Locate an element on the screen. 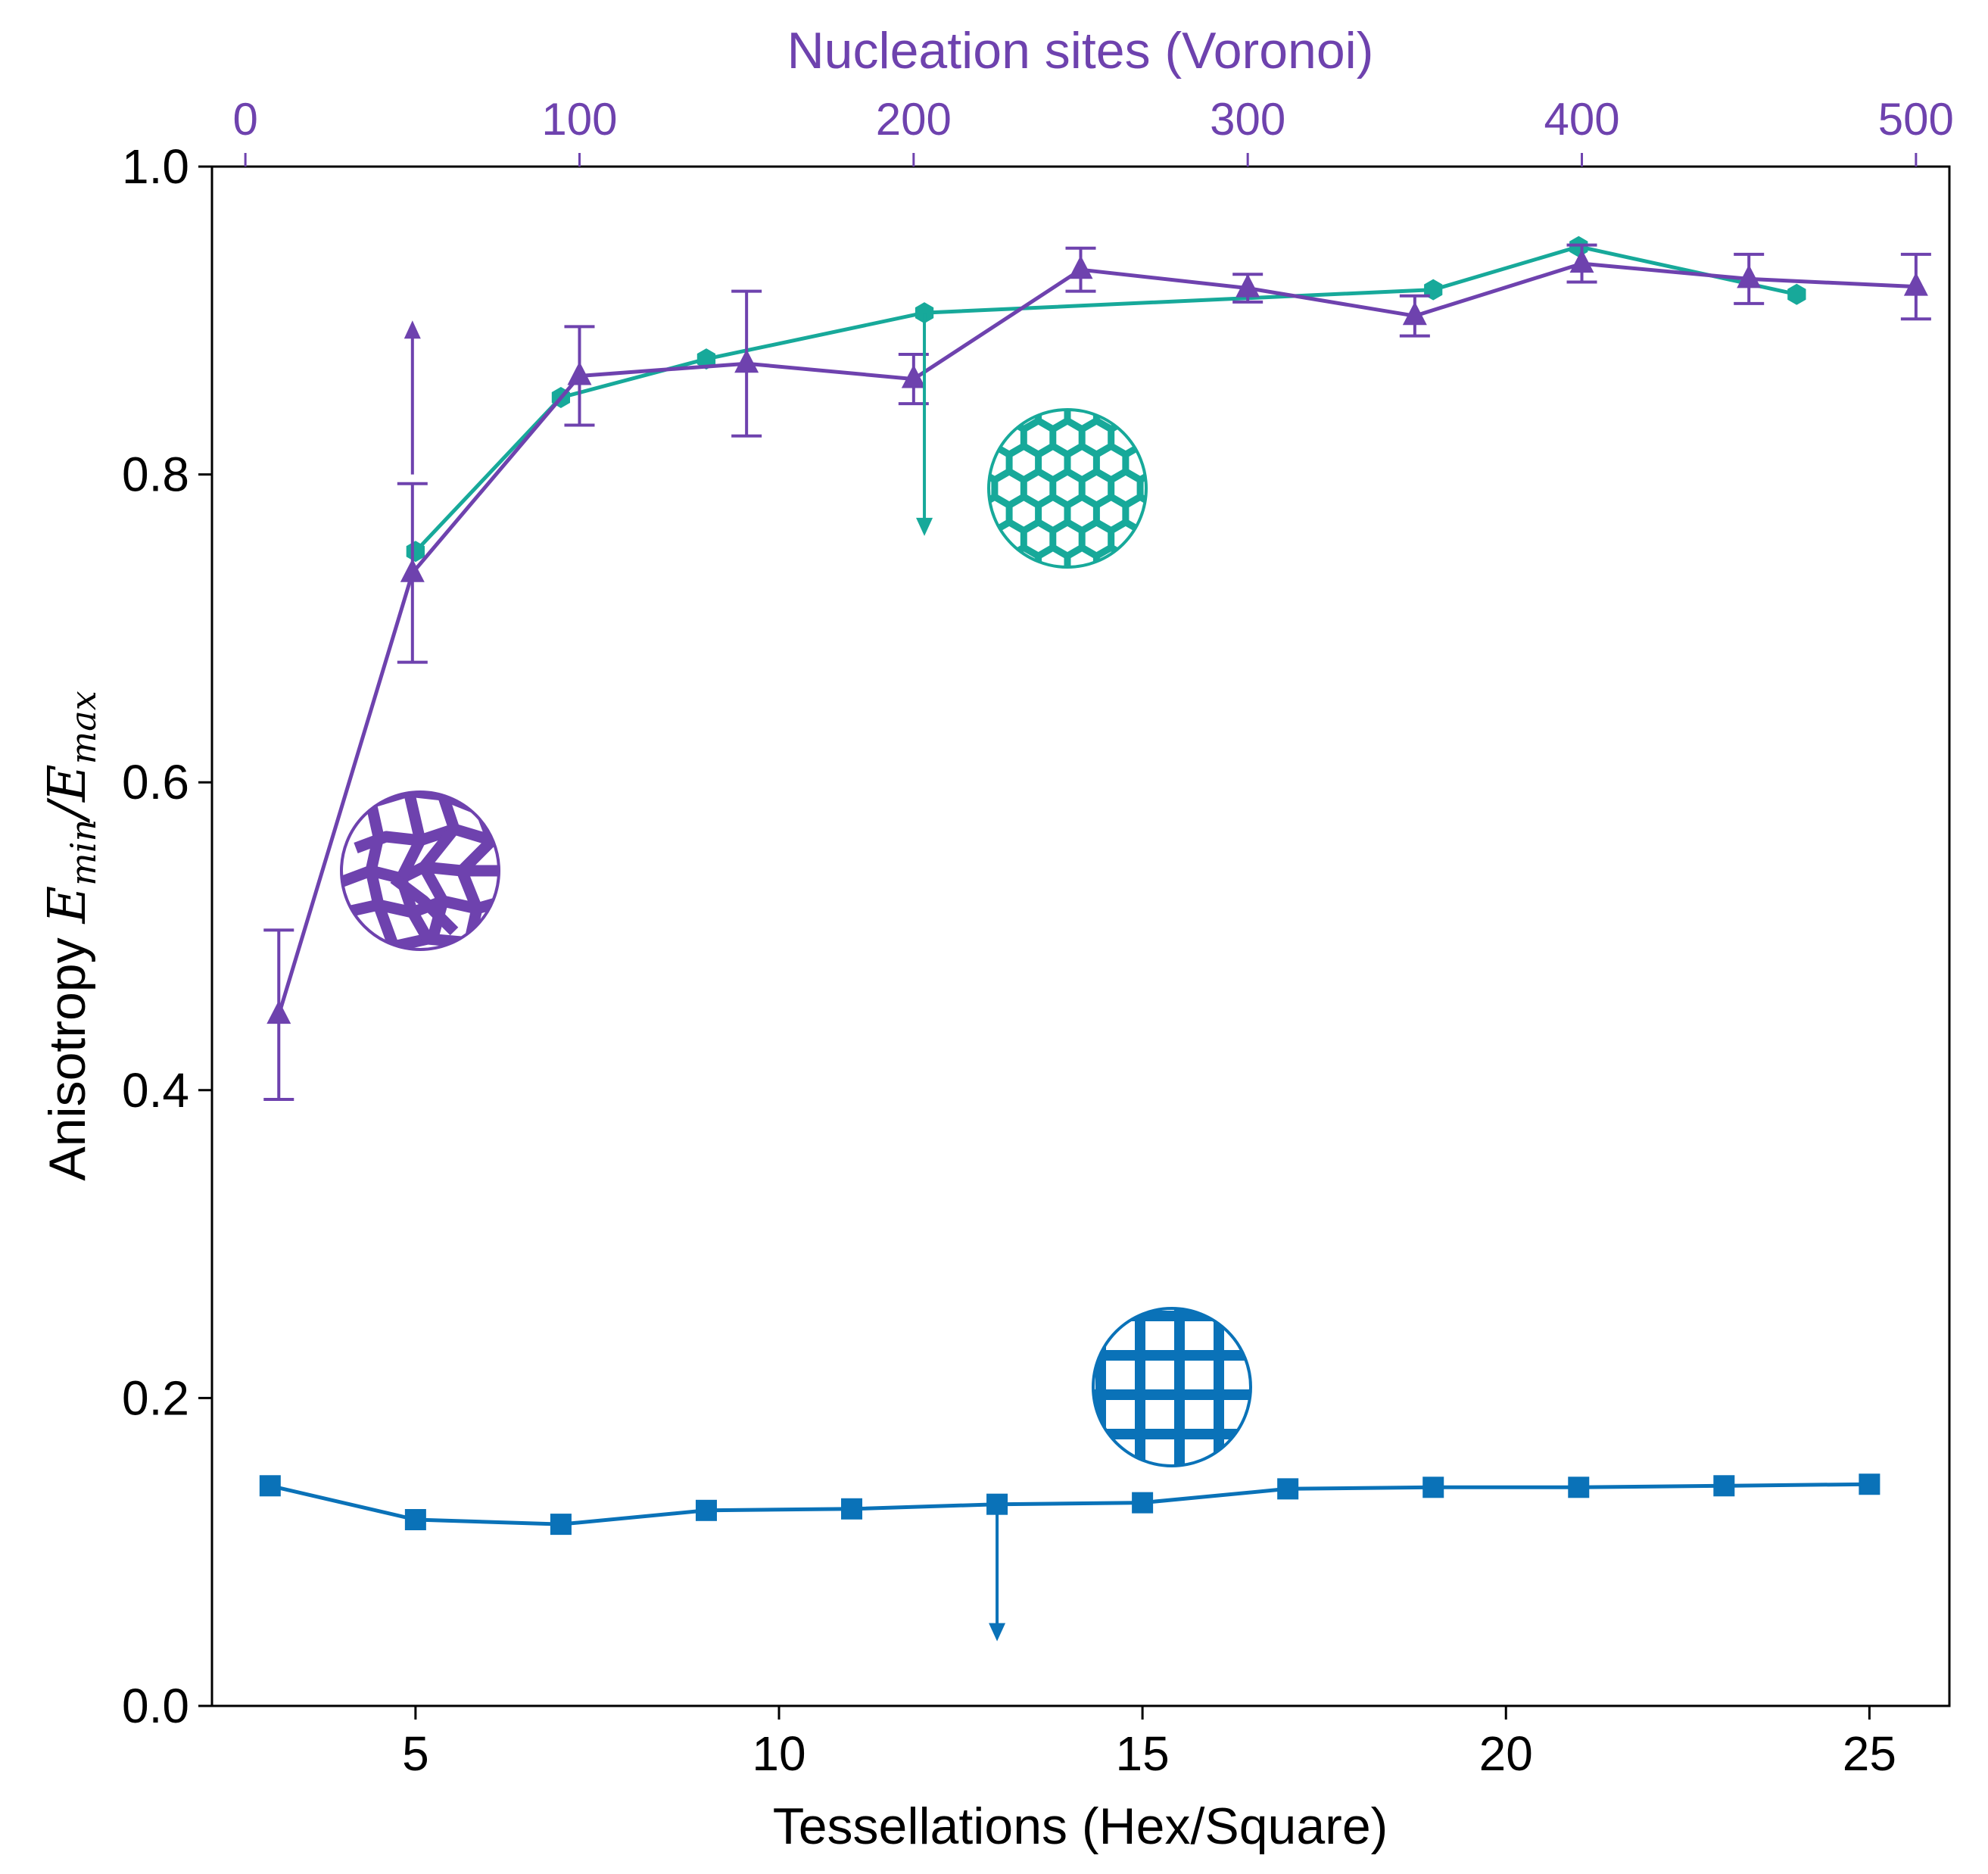 The width and height of the screenshot is (1988, 1874). x-top-tick-label: 400 is located at coordinates (1582, 120).